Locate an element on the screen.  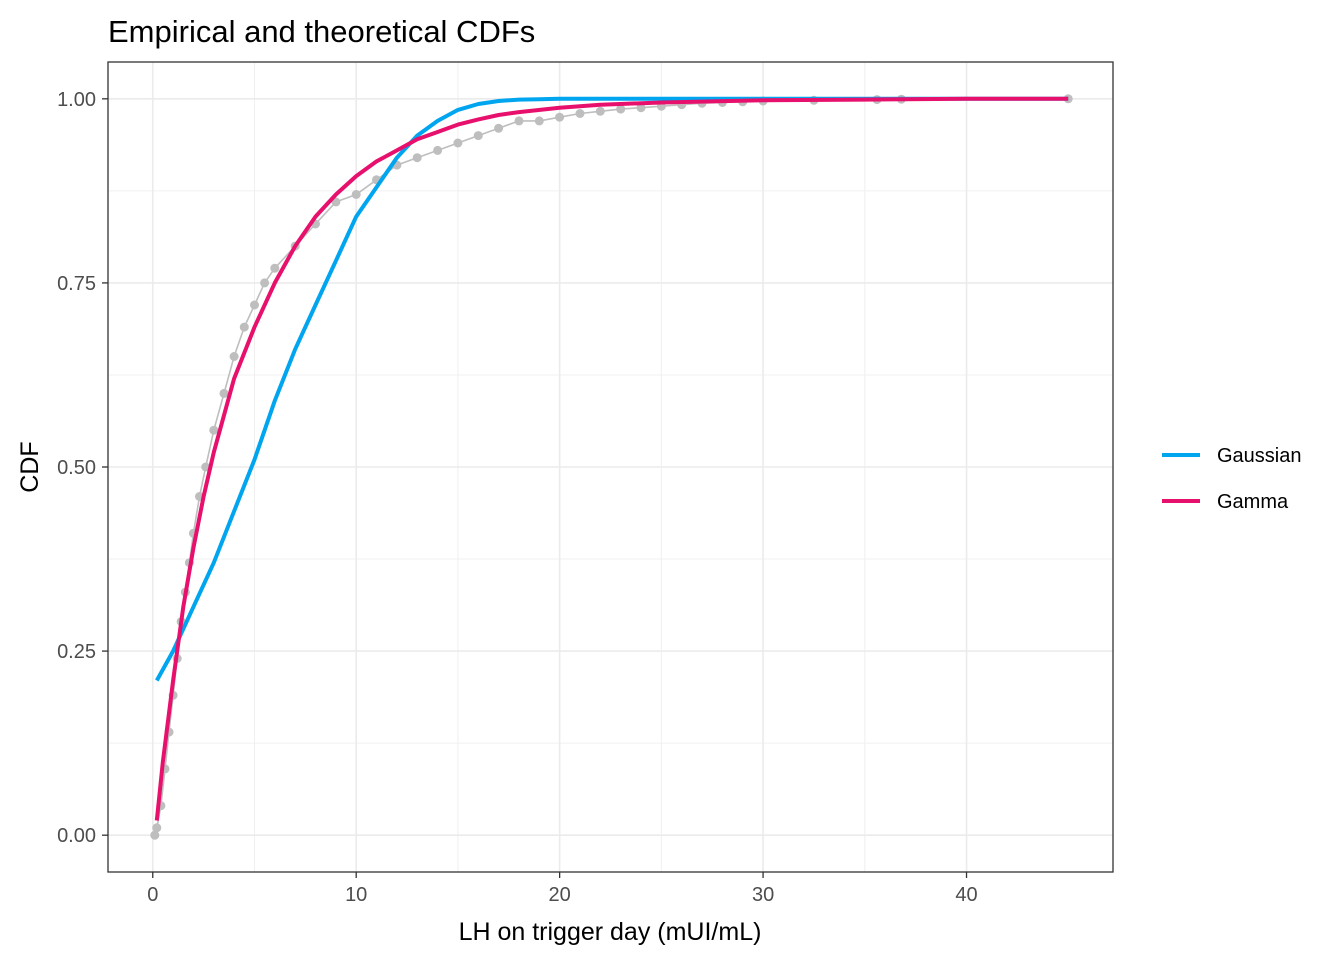
y-axis: 0.00 0.25 0.50 0.75 1.00 is located at coordinates (82, 468).